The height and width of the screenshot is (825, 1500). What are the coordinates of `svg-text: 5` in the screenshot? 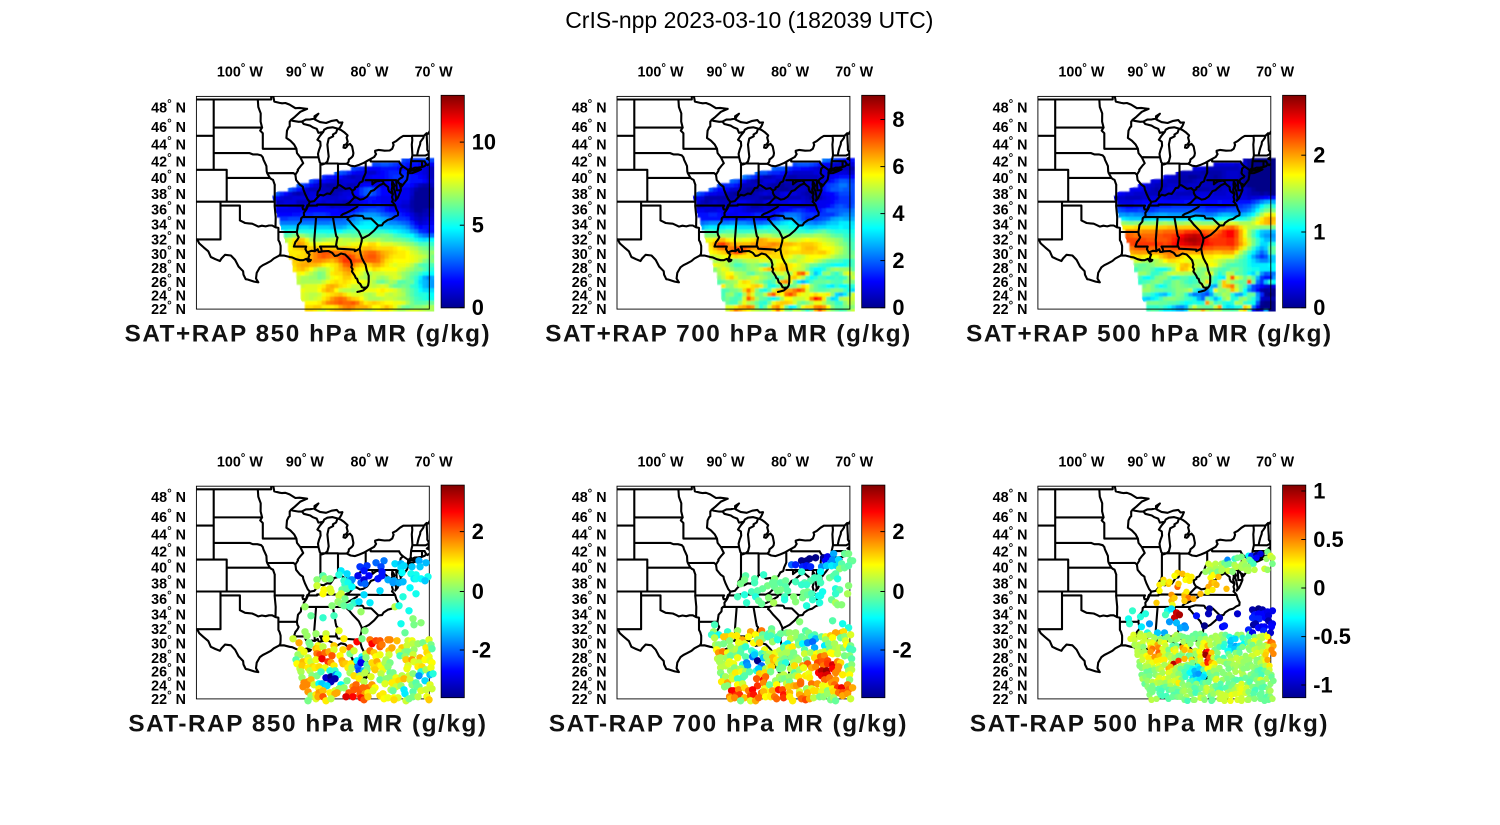 It's located at (478, 225).